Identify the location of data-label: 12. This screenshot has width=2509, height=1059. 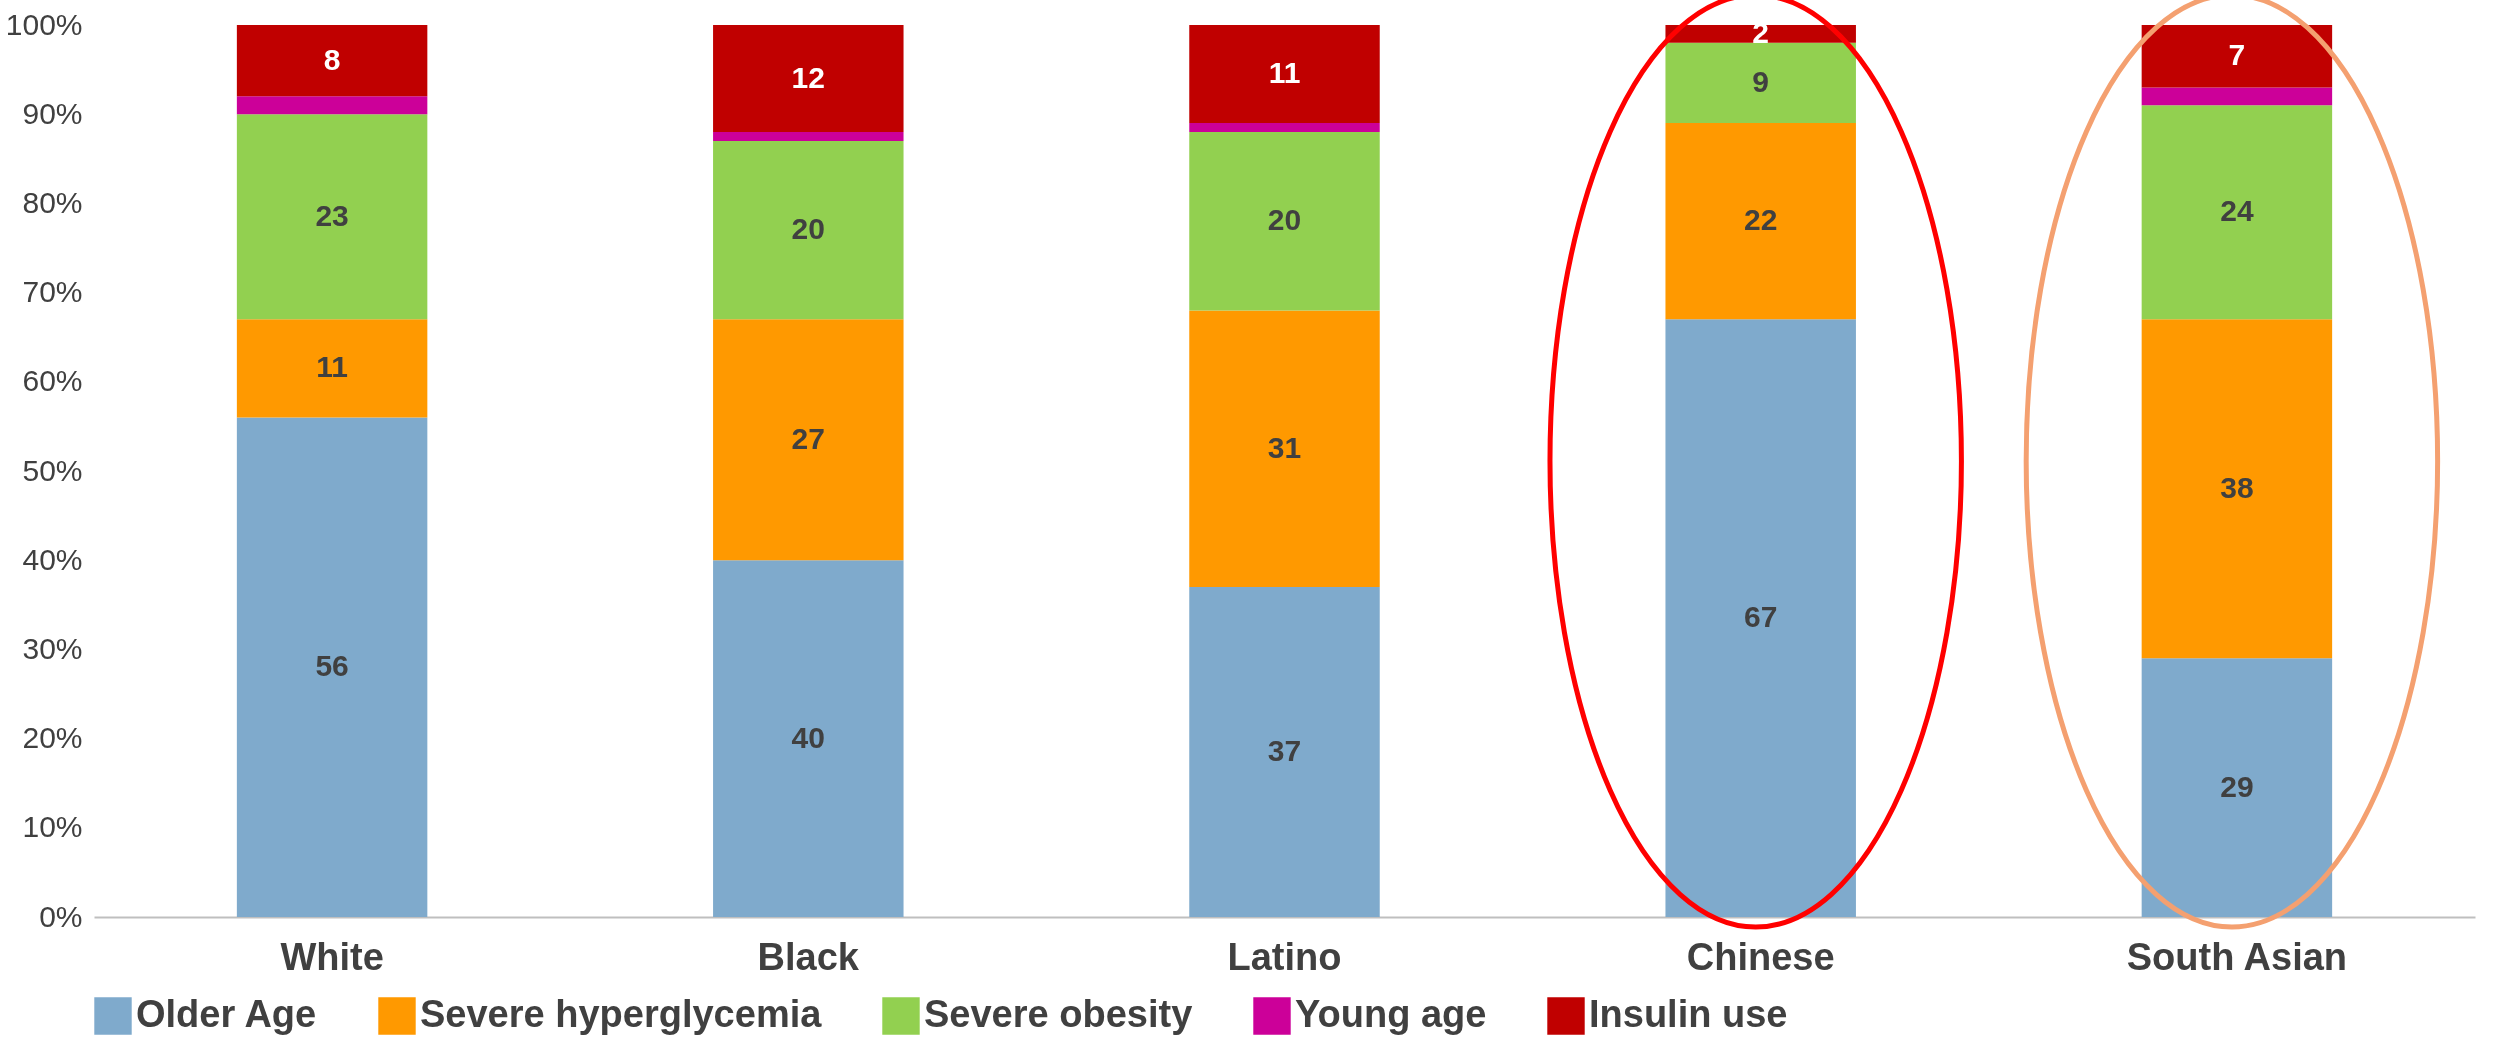
(808, 77).